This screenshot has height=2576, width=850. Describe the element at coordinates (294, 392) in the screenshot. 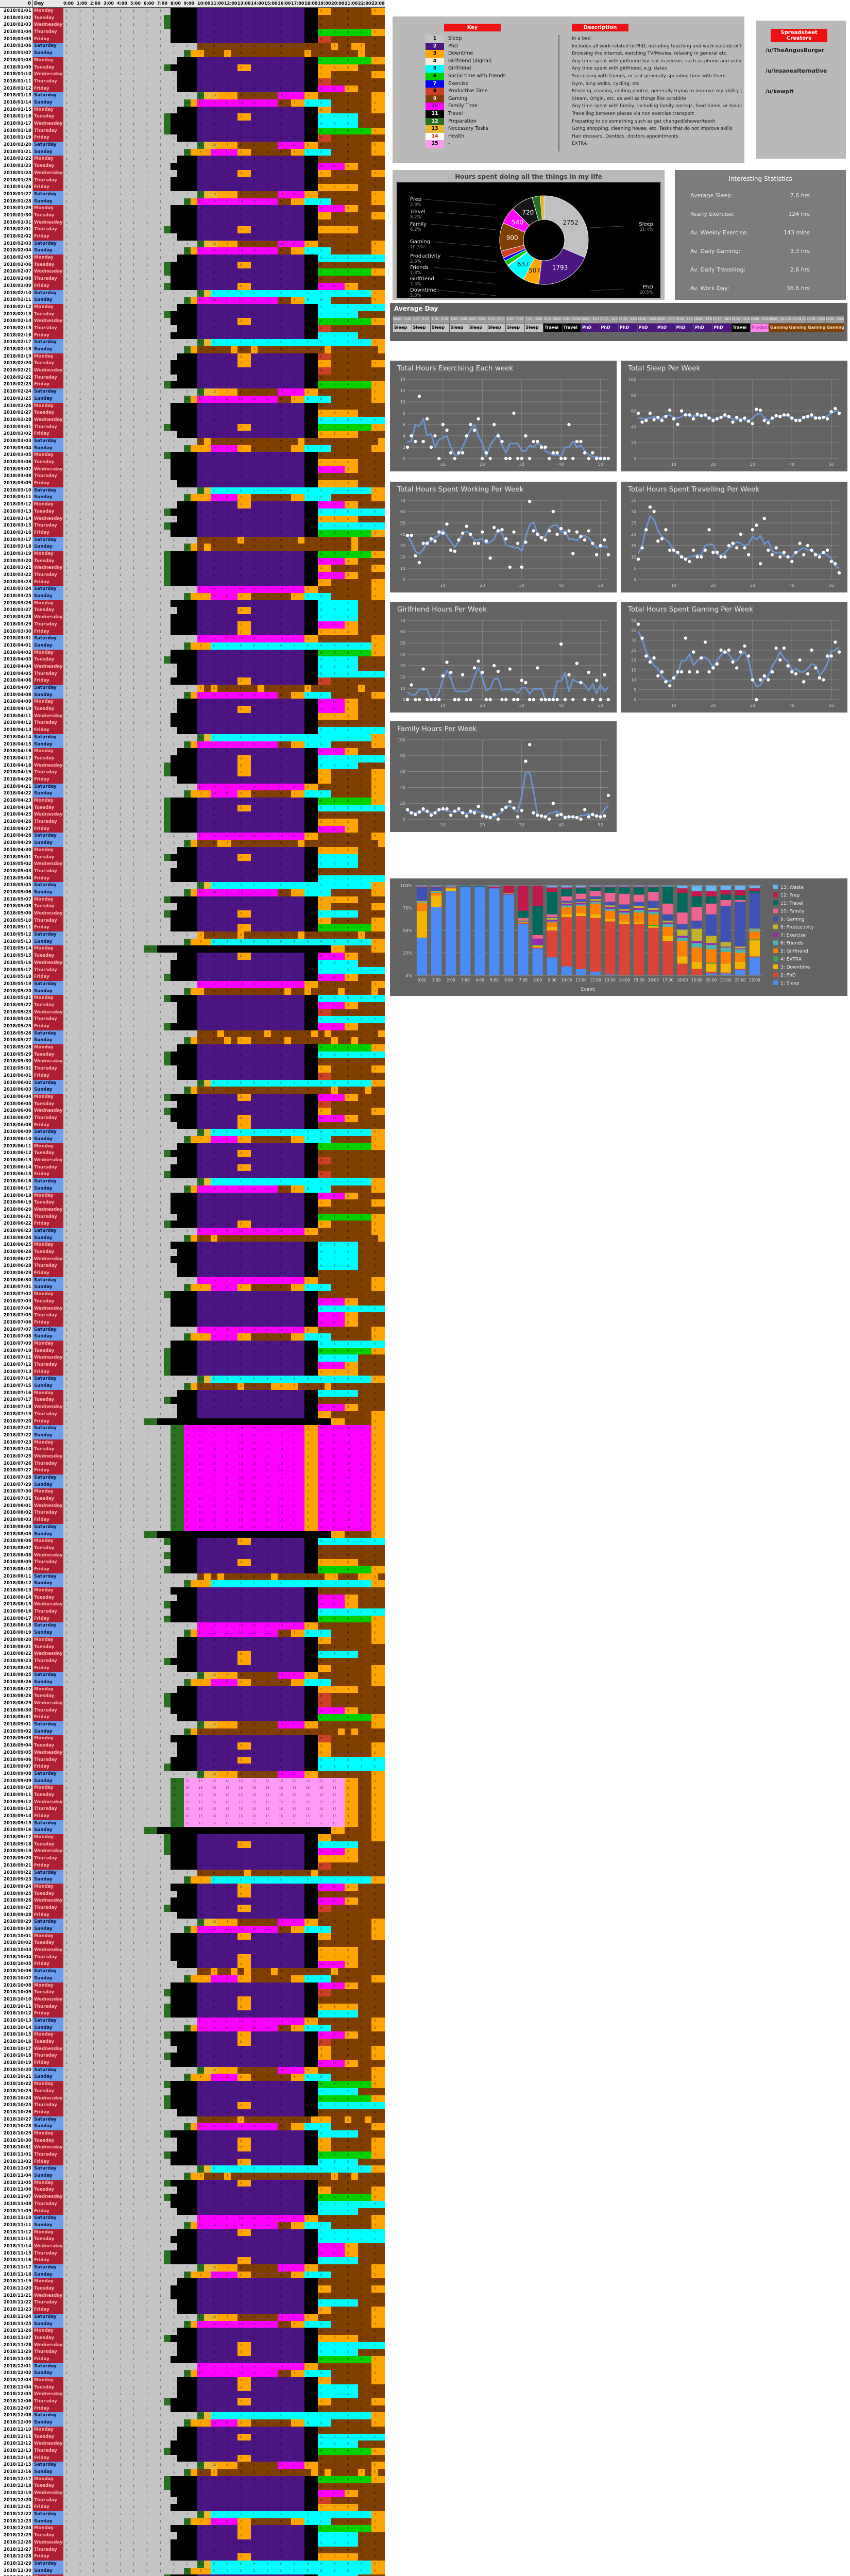

I see `grid-cell: 10` at that location.